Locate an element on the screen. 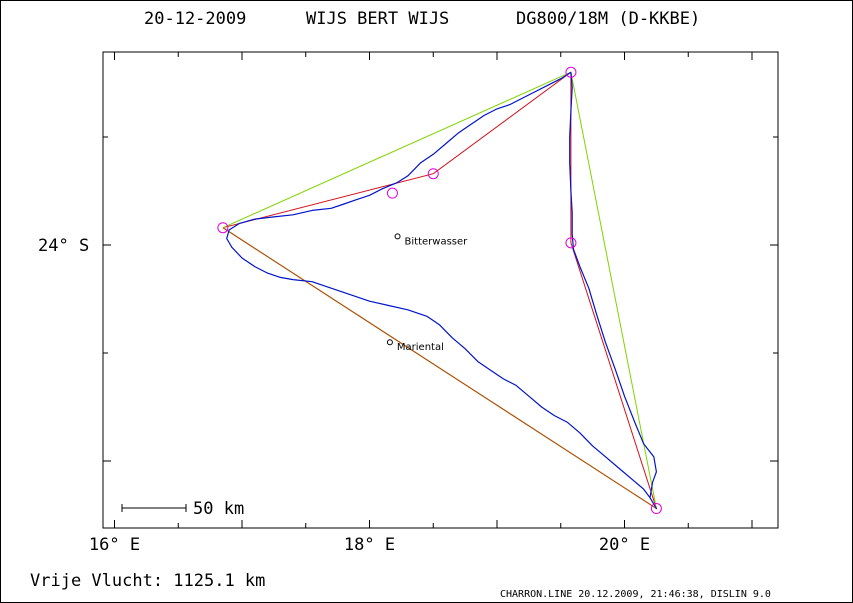  title-glider: DG800/18M (D-KKBE) is located at coordinates (608, 19).